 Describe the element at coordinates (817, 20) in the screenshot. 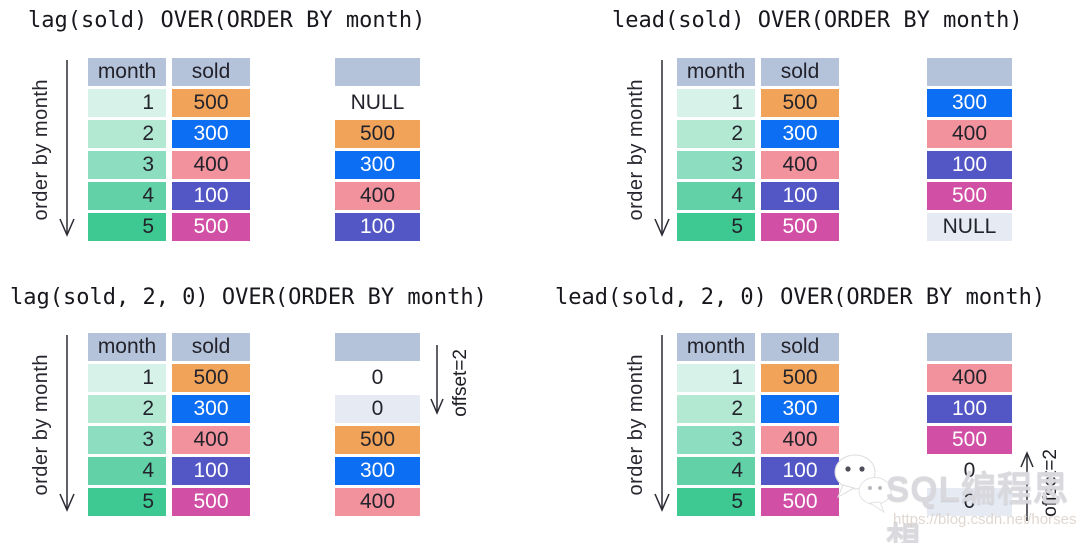

I see `panel-title: lead(sold) OVER(ORDER BY month)` at that location.